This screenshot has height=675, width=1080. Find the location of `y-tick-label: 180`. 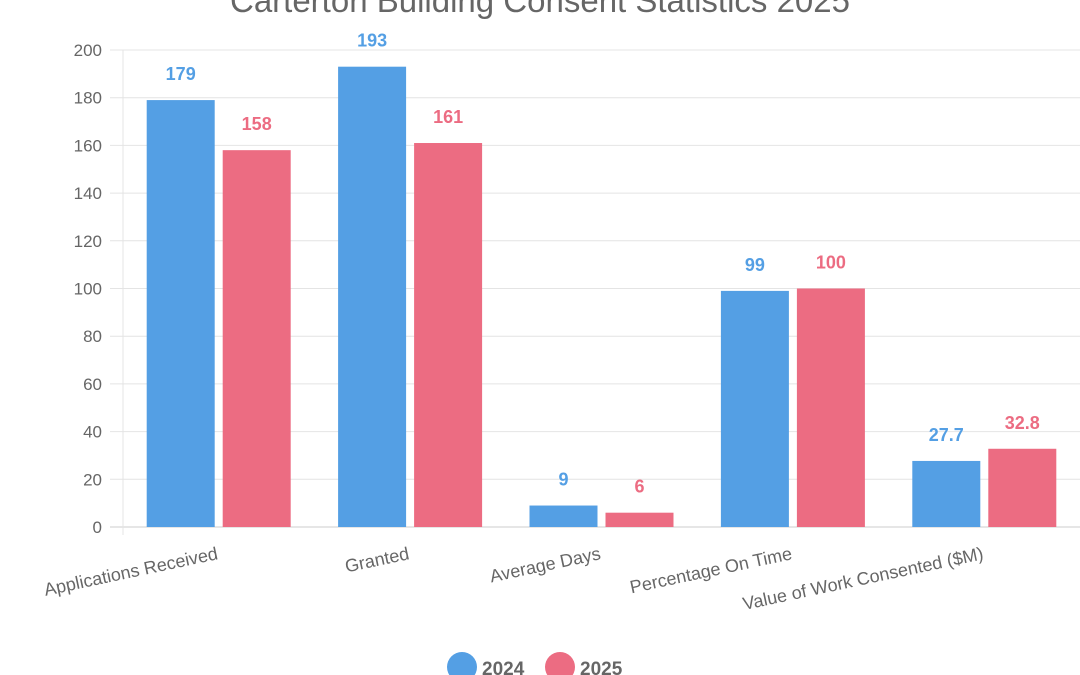

y-tick-label: 180 is located at coordinates (88, 98).